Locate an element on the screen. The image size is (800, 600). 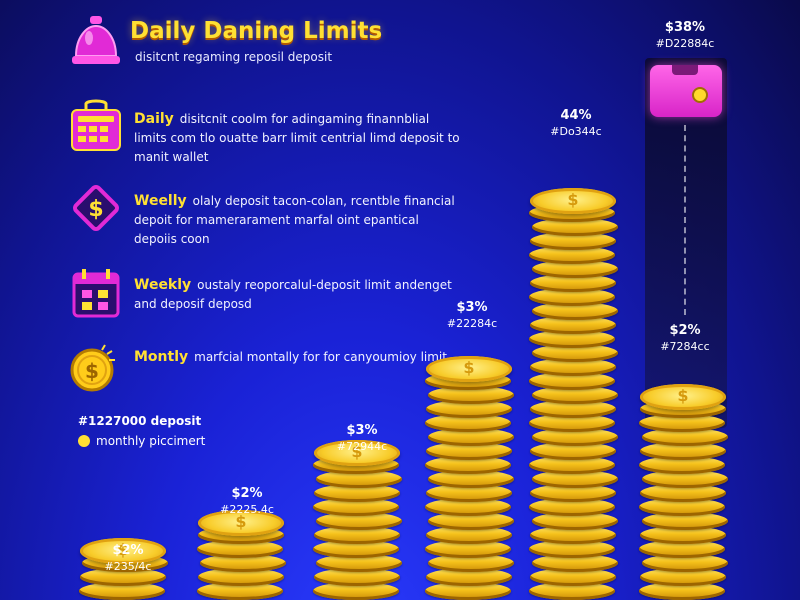
monthly-note: monthly piccimert is located at coordinates (141, 441).